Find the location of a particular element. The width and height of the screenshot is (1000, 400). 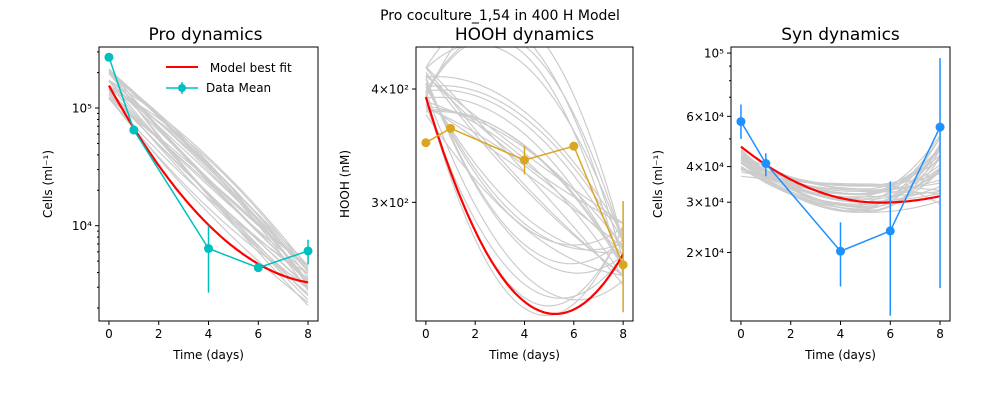

pro-model-fit-line is located at coordinates (208, 184).